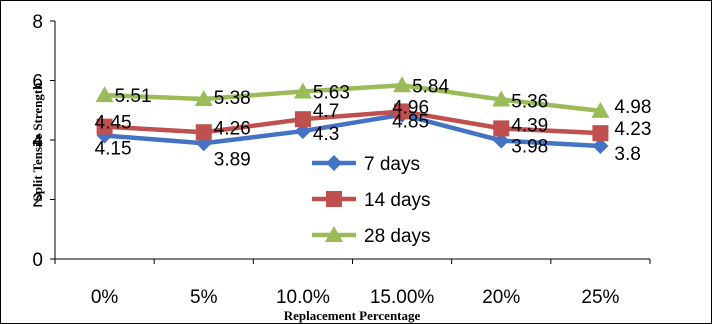  I want to click on data-label-7-days: 4.85, so click(410, 122).